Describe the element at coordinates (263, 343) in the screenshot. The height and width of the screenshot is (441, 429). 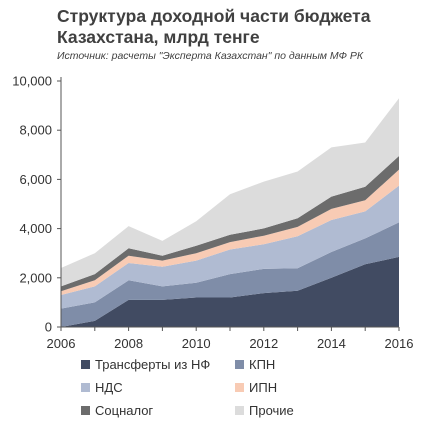
I see `x-tick-label: 2012` at that location.